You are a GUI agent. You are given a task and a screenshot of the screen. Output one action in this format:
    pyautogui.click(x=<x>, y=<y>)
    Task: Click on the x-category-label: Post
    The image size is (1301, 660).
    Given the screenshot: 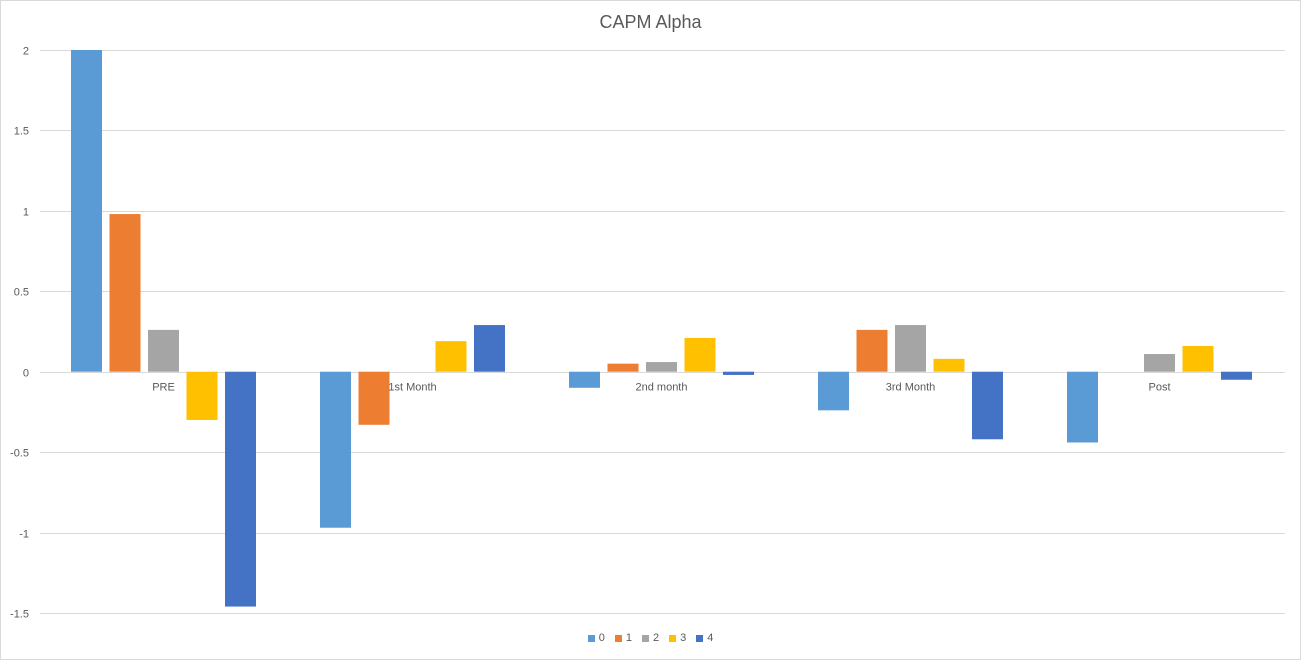 What is the action you would take?
    pyautogui.click(x=1159, y=388)
    